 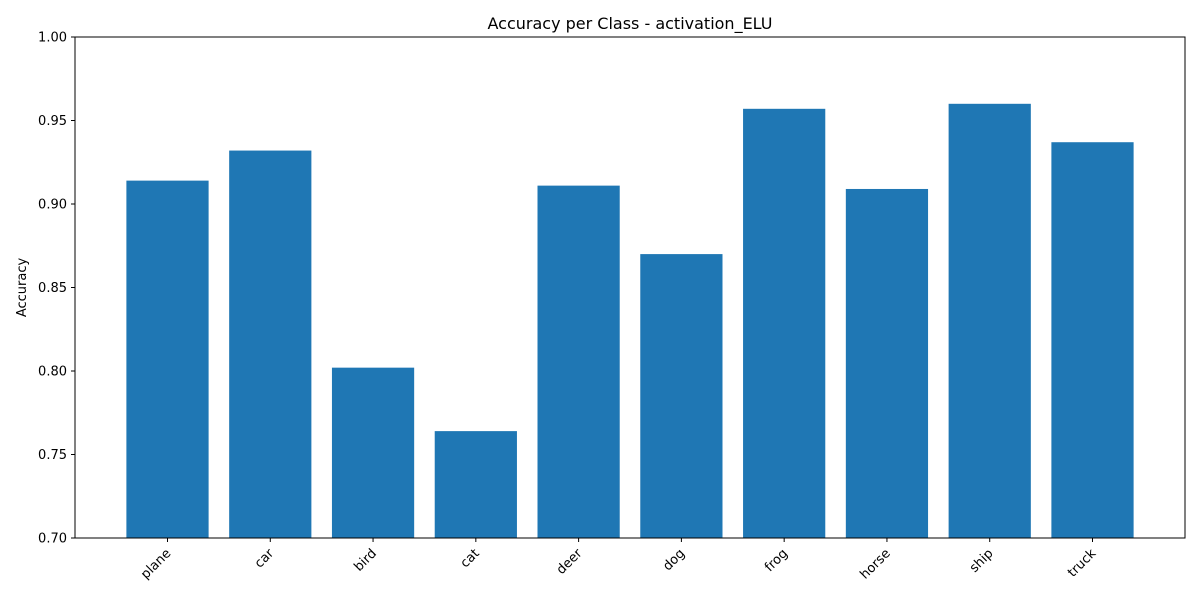 I want to click on y-tick-label-0.70: 0.70, so click(x=52, y=539).